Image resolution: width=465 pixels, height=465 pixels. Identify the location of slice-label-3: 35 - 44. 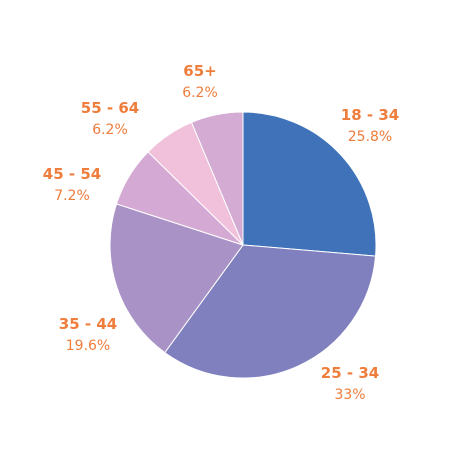
(88, 324).